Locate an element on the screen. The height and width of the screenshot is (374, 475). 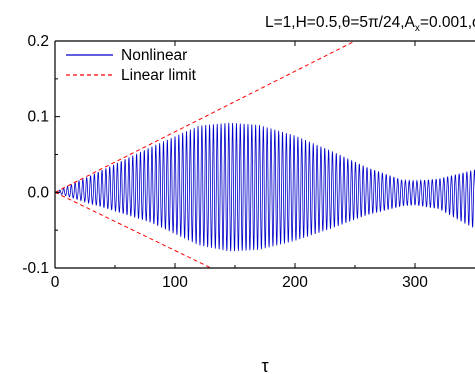
x-tick-label: 300 is located at coordinates (415, 282).